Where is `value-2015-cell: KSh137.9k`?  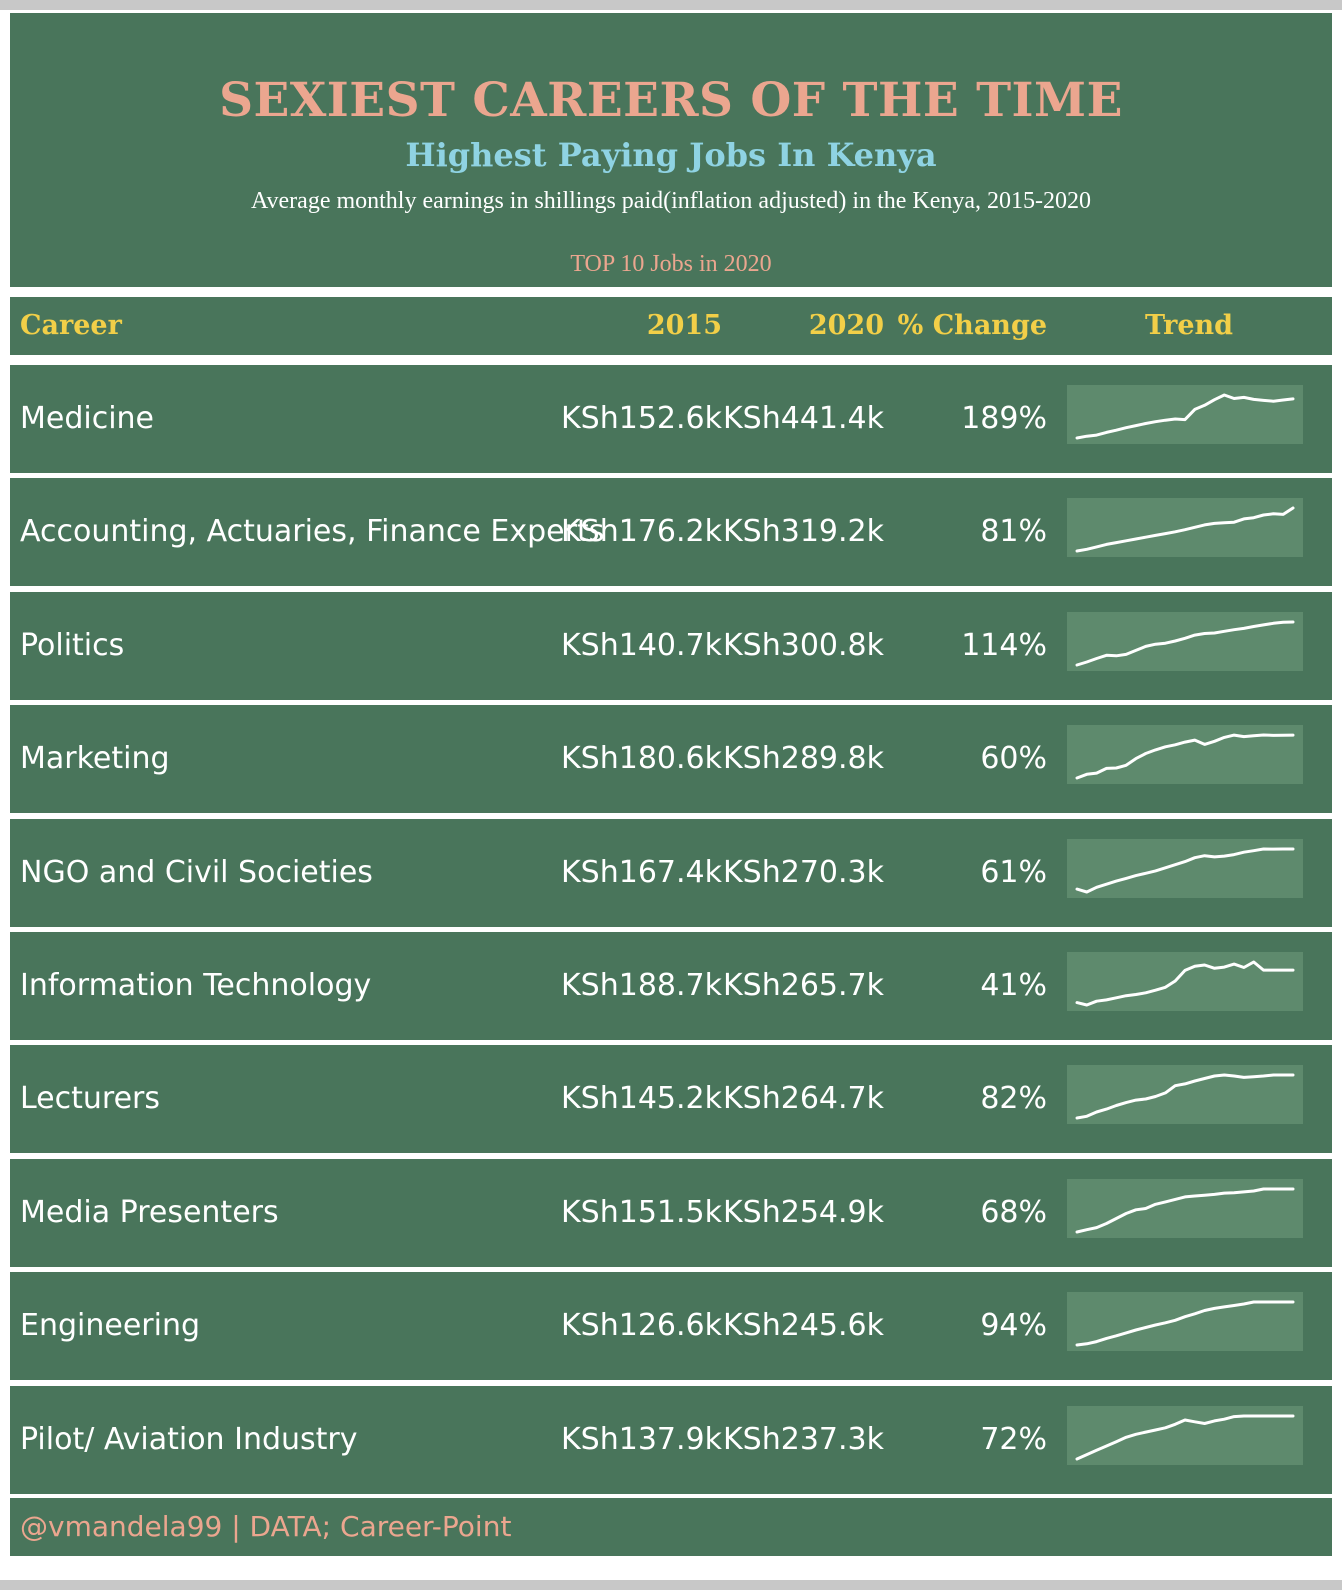 value-2015-cell: KSh137.9k is located at coordinates (641, 1439).